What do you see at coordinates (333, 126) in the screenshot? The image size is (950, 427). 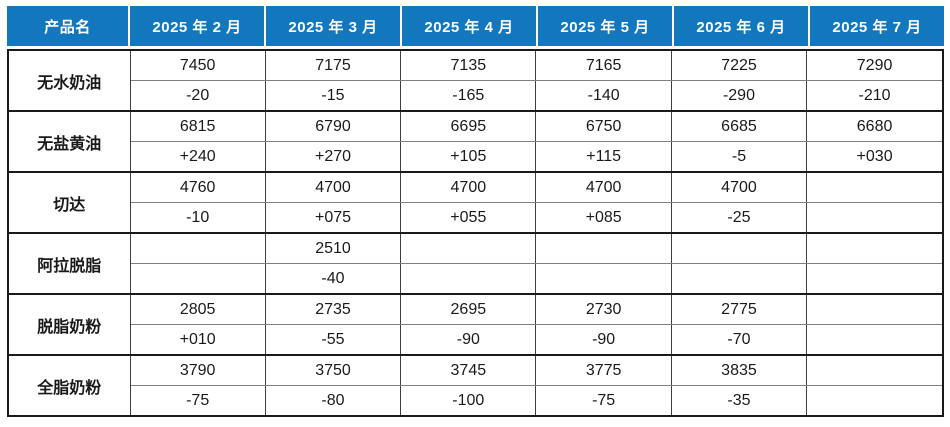 I see `price-cell: 6790` at bounding box center [333, 126].